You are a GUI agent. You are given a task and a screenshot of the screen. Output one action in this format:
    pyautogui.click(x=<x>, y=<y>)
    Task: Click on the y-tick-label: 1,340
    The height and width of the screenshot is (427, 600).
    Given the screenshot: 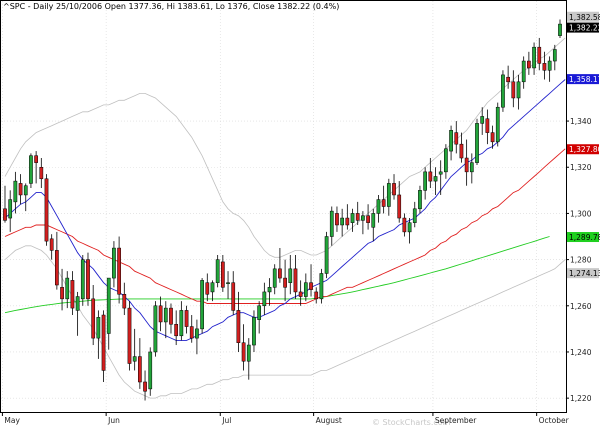 What is the action you would take?
    pyautogui.click(x=581, y=121)
    